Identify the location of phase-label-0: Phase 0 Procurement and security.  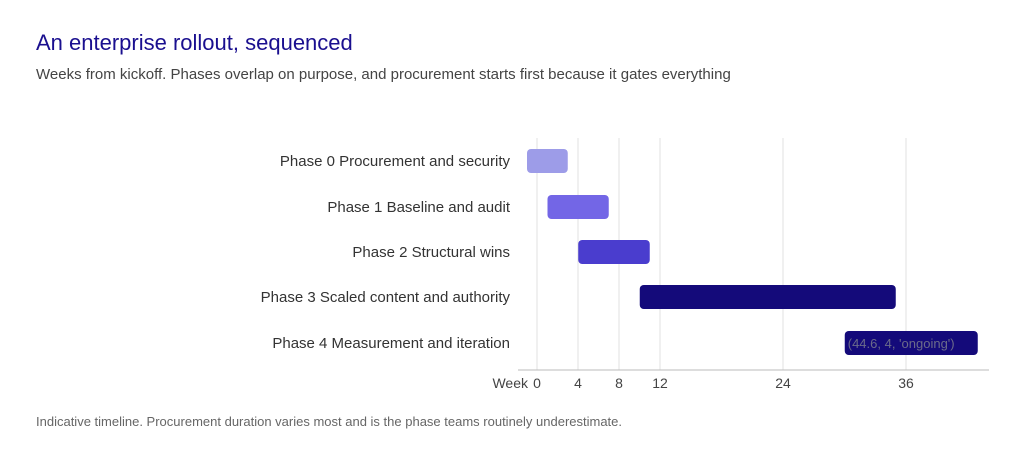
(395, 161).